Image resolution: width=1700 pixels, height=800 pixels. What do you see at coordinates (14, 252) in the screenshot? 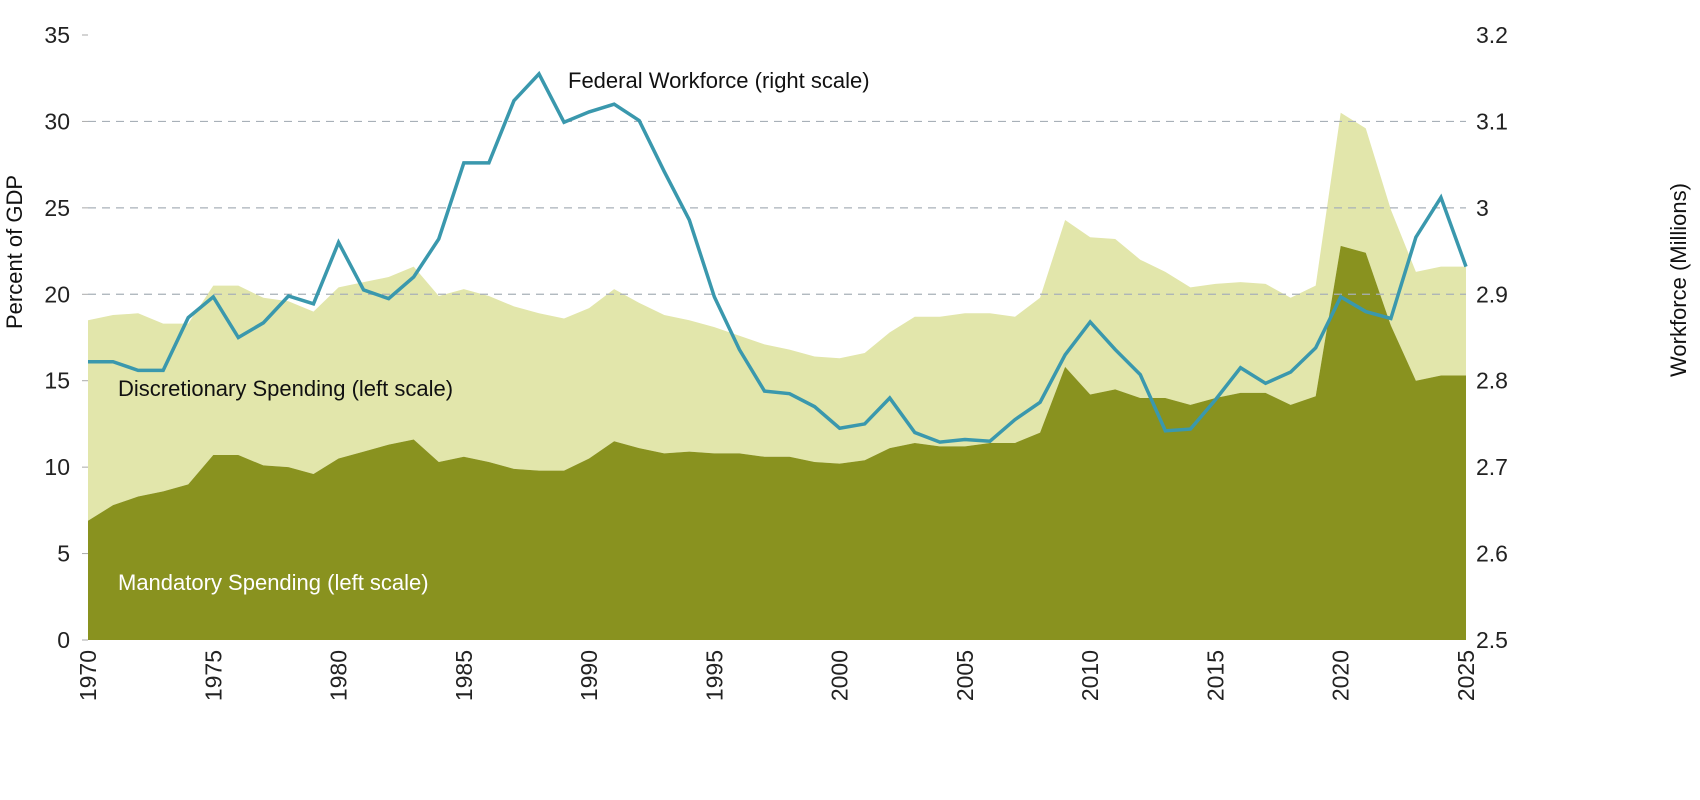
I see `left-axis-title: Percent of GDP` at bounding box center [14, 252].